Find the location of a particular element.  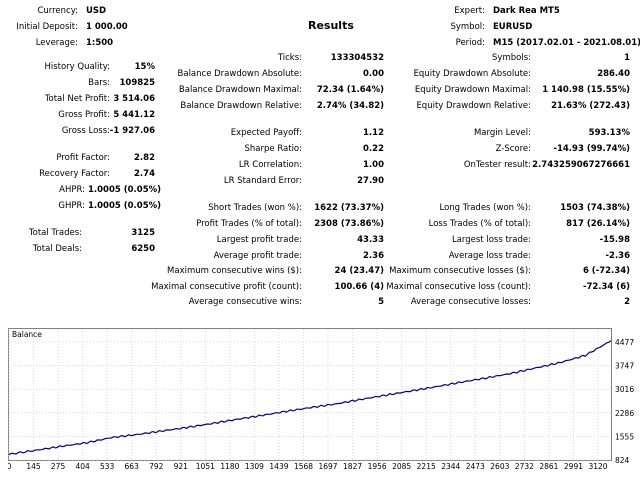

expert-value: Dark Rea MT5 is located at coordinates (526, 11).